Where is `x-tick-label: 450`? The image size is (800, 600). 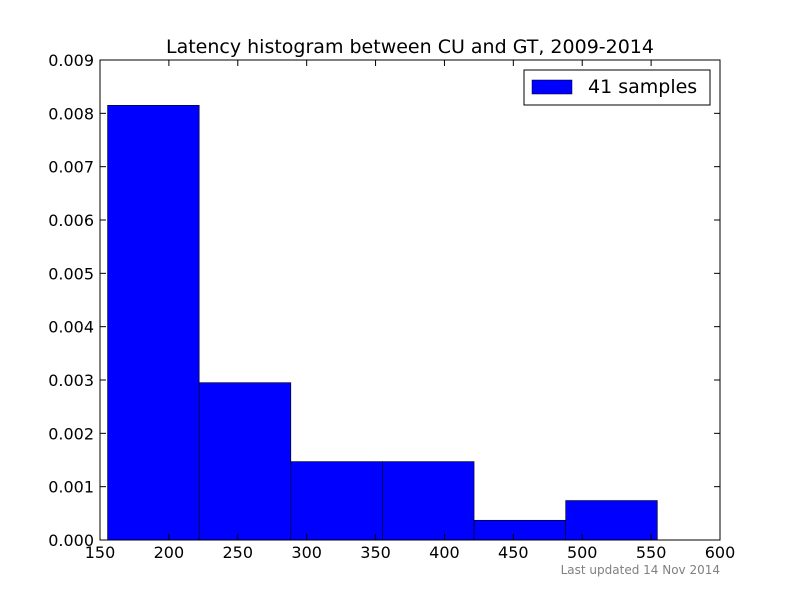
x-tick-label: 450 is located at coordinates (513, 552).